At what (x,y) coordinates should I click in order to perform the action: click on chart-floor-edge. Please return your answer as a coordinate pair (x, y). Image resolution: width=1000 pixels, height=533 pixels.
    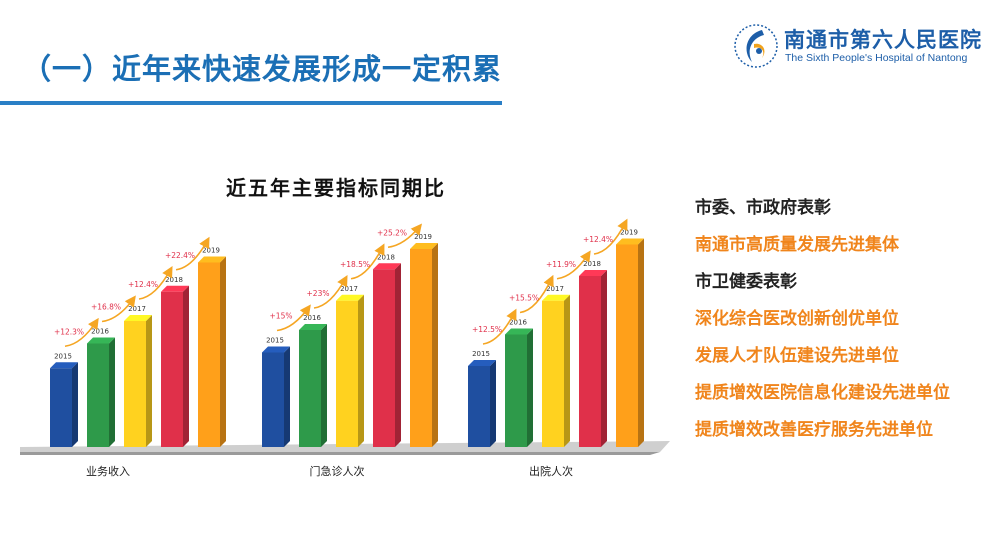
    Looking at the image, I should click on (340, 453).